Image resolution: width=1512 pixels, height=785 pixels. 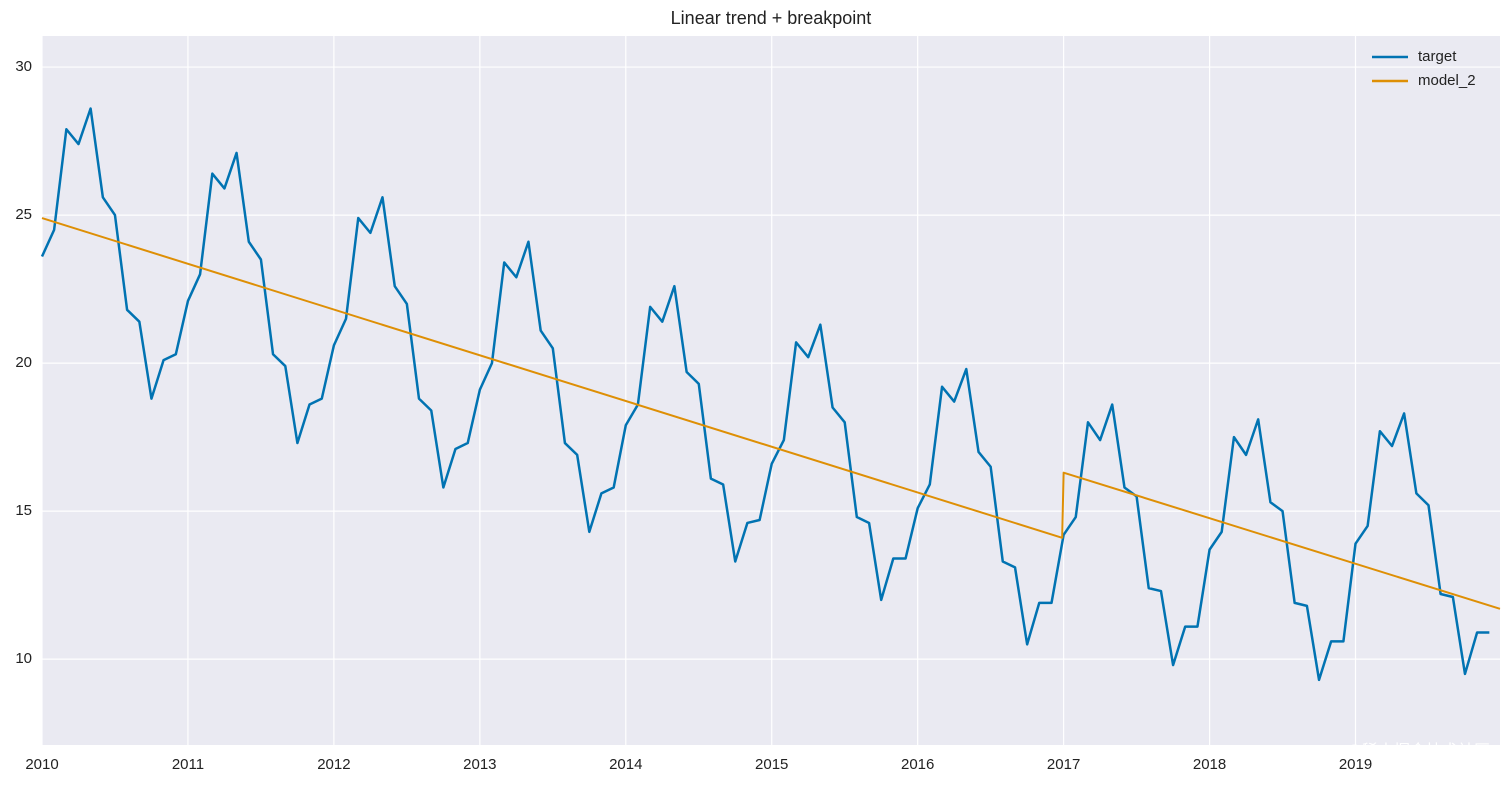 What do you see at coordinates (23, 66) in the screenshot?
I see `y-tick-label: 30` at bounding box center [23, 66].